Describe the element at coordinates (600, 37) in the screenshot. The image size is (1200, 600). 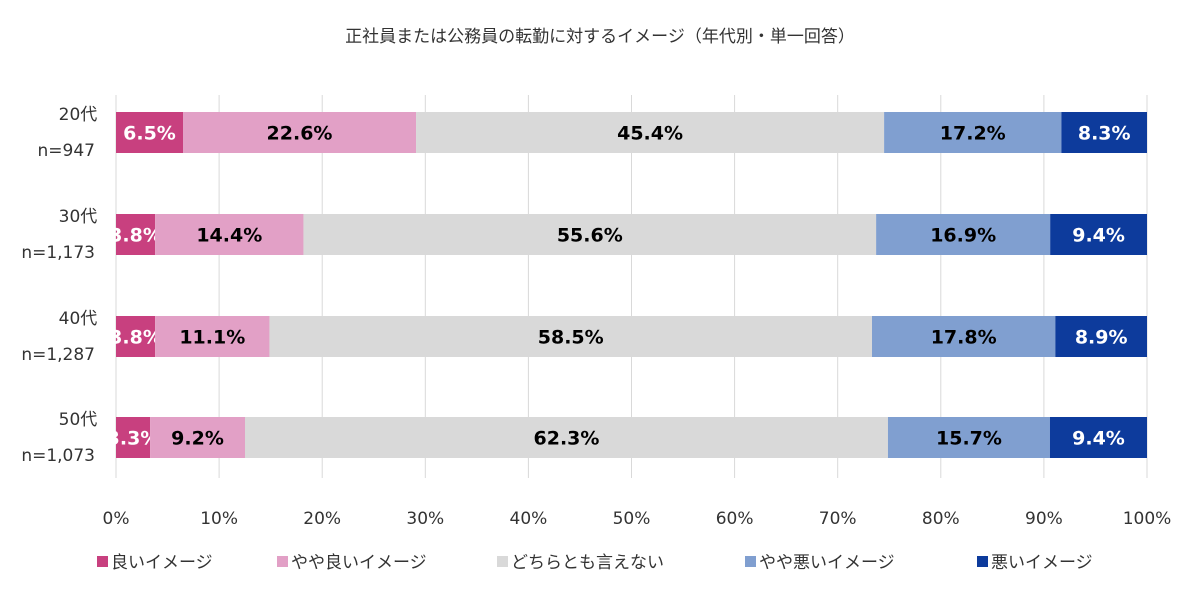
I see `chart-title: 正社員または公務員の転勤に対するイメージ（年代別・単一回答）` at that location.